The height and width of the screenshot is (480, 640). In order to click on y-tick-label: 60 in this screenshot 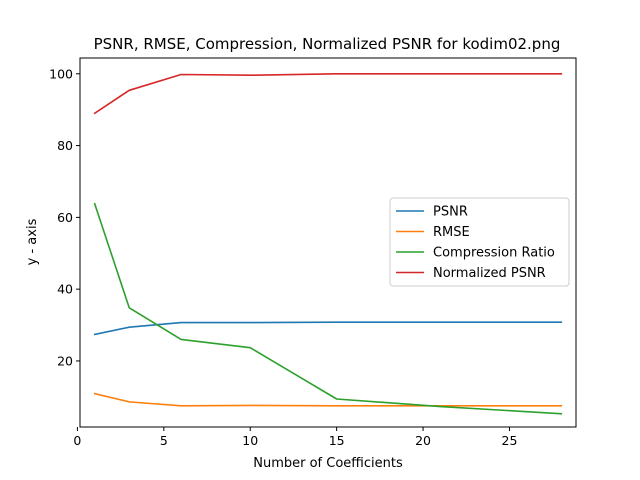, I will do `click(65, 217)`.